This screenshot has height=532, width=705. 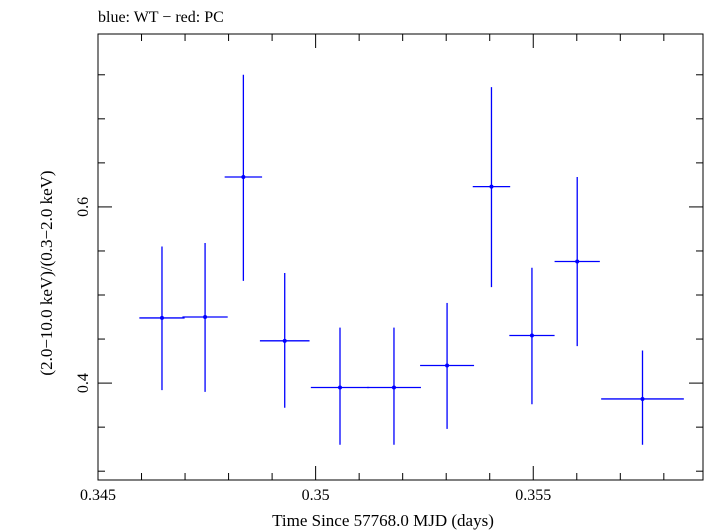 What do you see at coordinates (383, 520) in the screenshot?
I see `x-axis-label: Time Since 57768.0 MJD (days)` at bounding box center [383, 520].